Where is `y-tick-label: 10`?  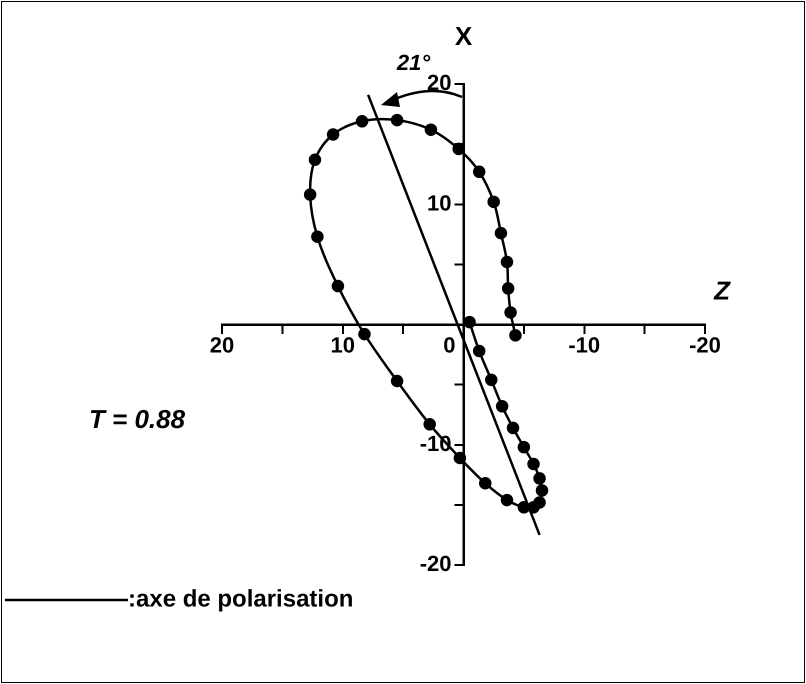 y-tick-label: 10 is located at coordinates (439, 203).